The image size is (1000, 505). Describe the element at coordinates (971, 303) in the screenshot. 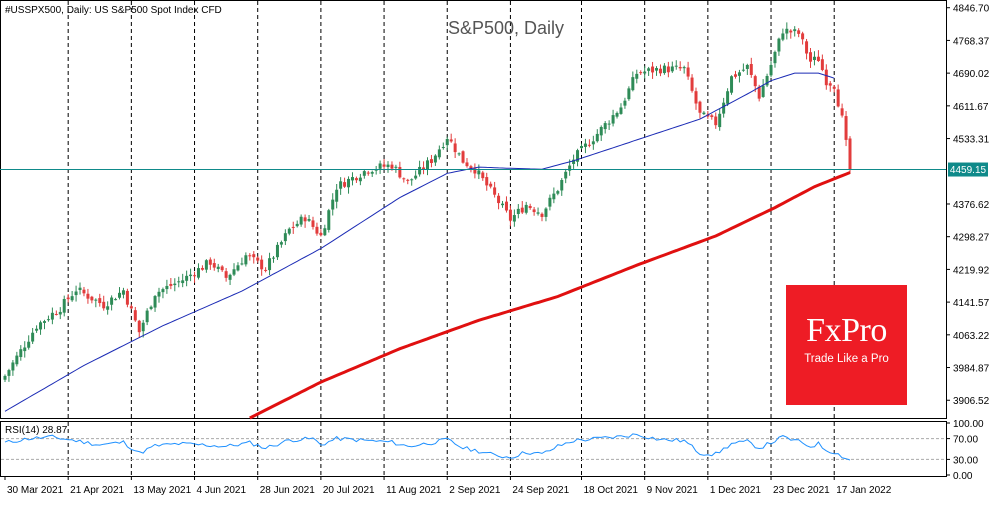

I see `y-tick-label: 4141.57` at that location.